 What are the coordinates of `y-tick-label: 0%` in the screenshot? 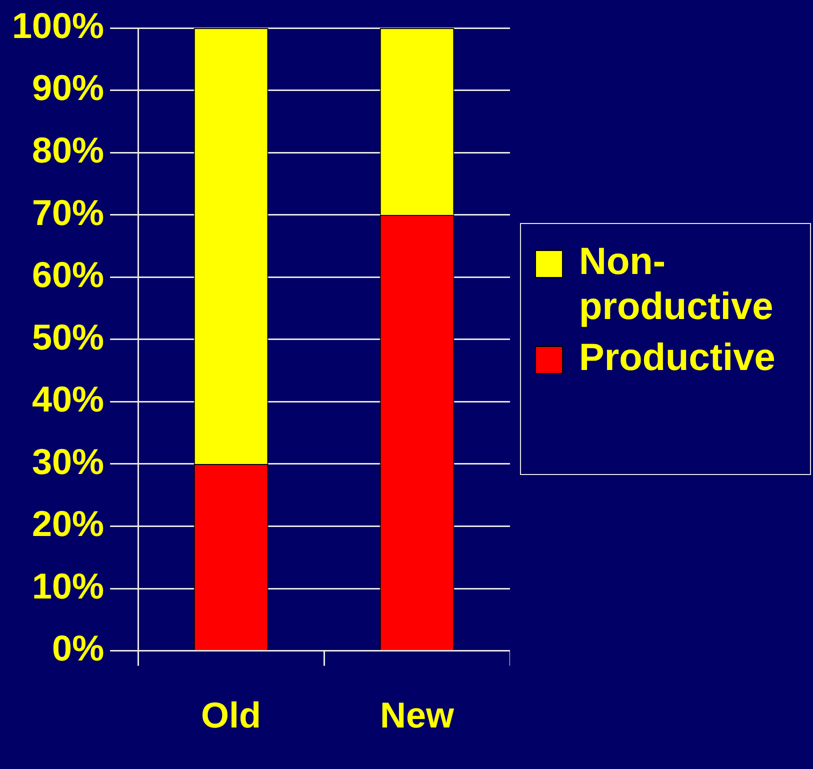 It's located at (78, 648).